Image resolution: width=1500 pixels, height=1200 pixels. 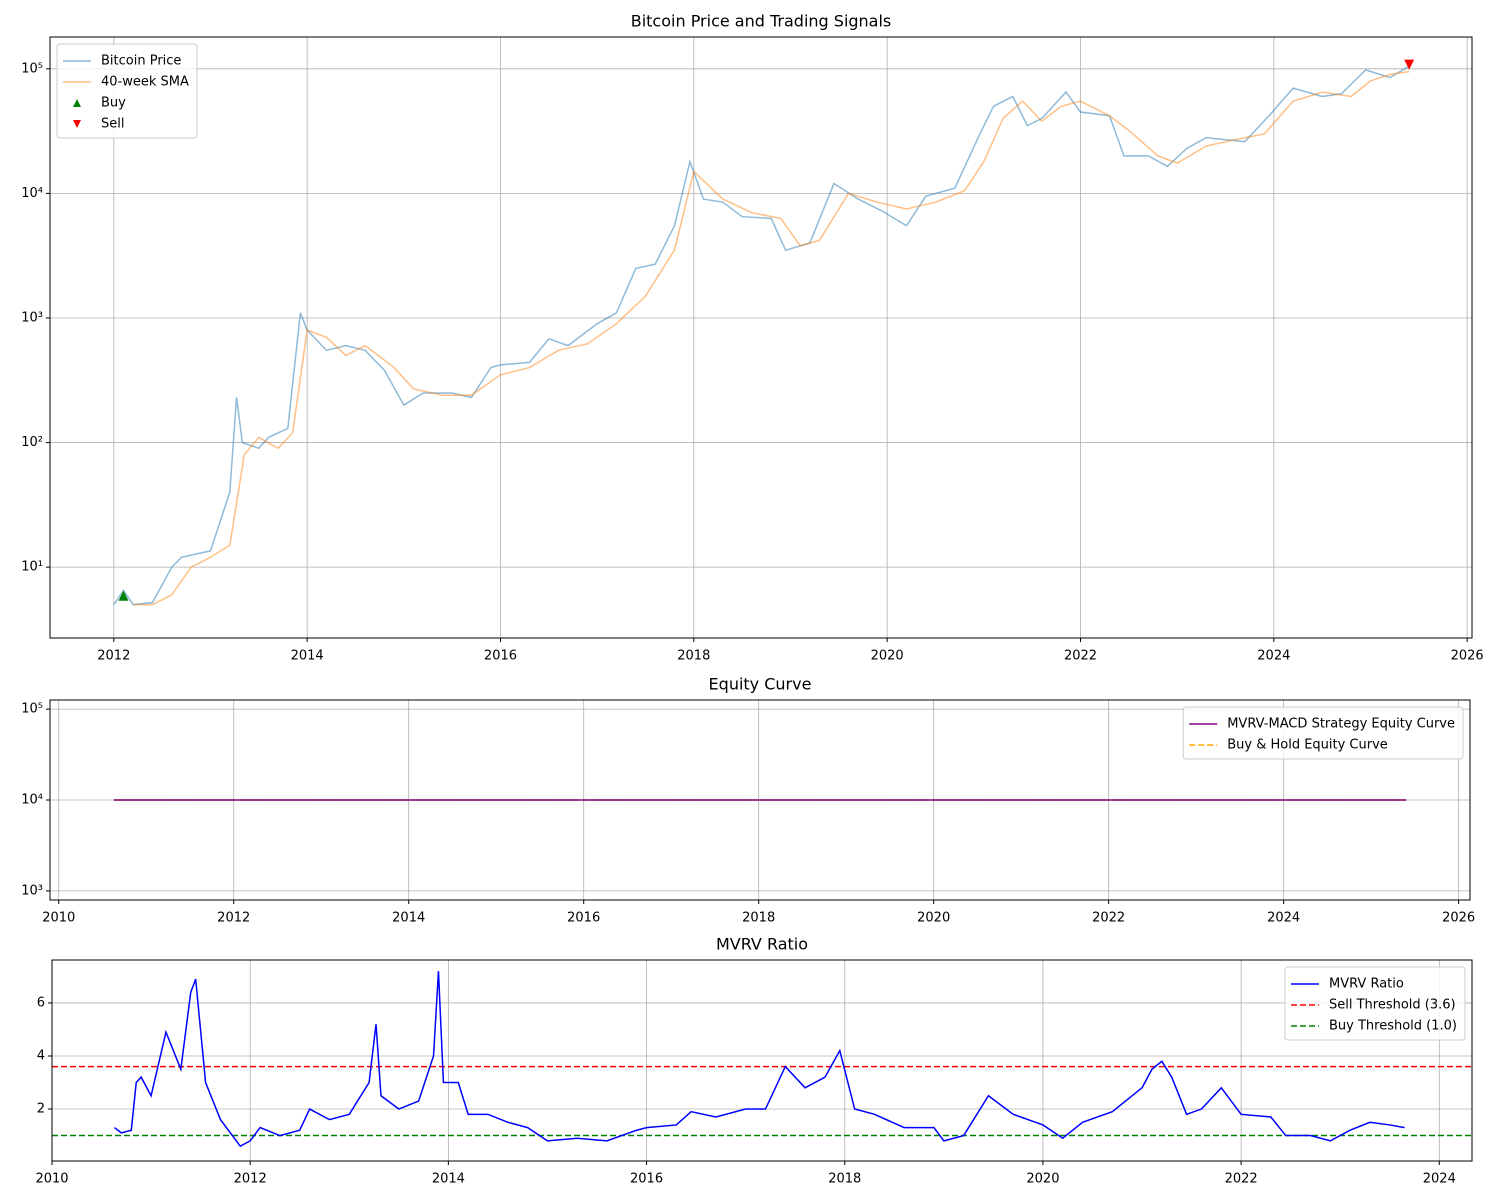 What do you see at coordinates (1341, 724) in the screenshot?
I see `legend-label: MVRV-MACD Strategy Equity Curve` at bounding box center [1341, 724].